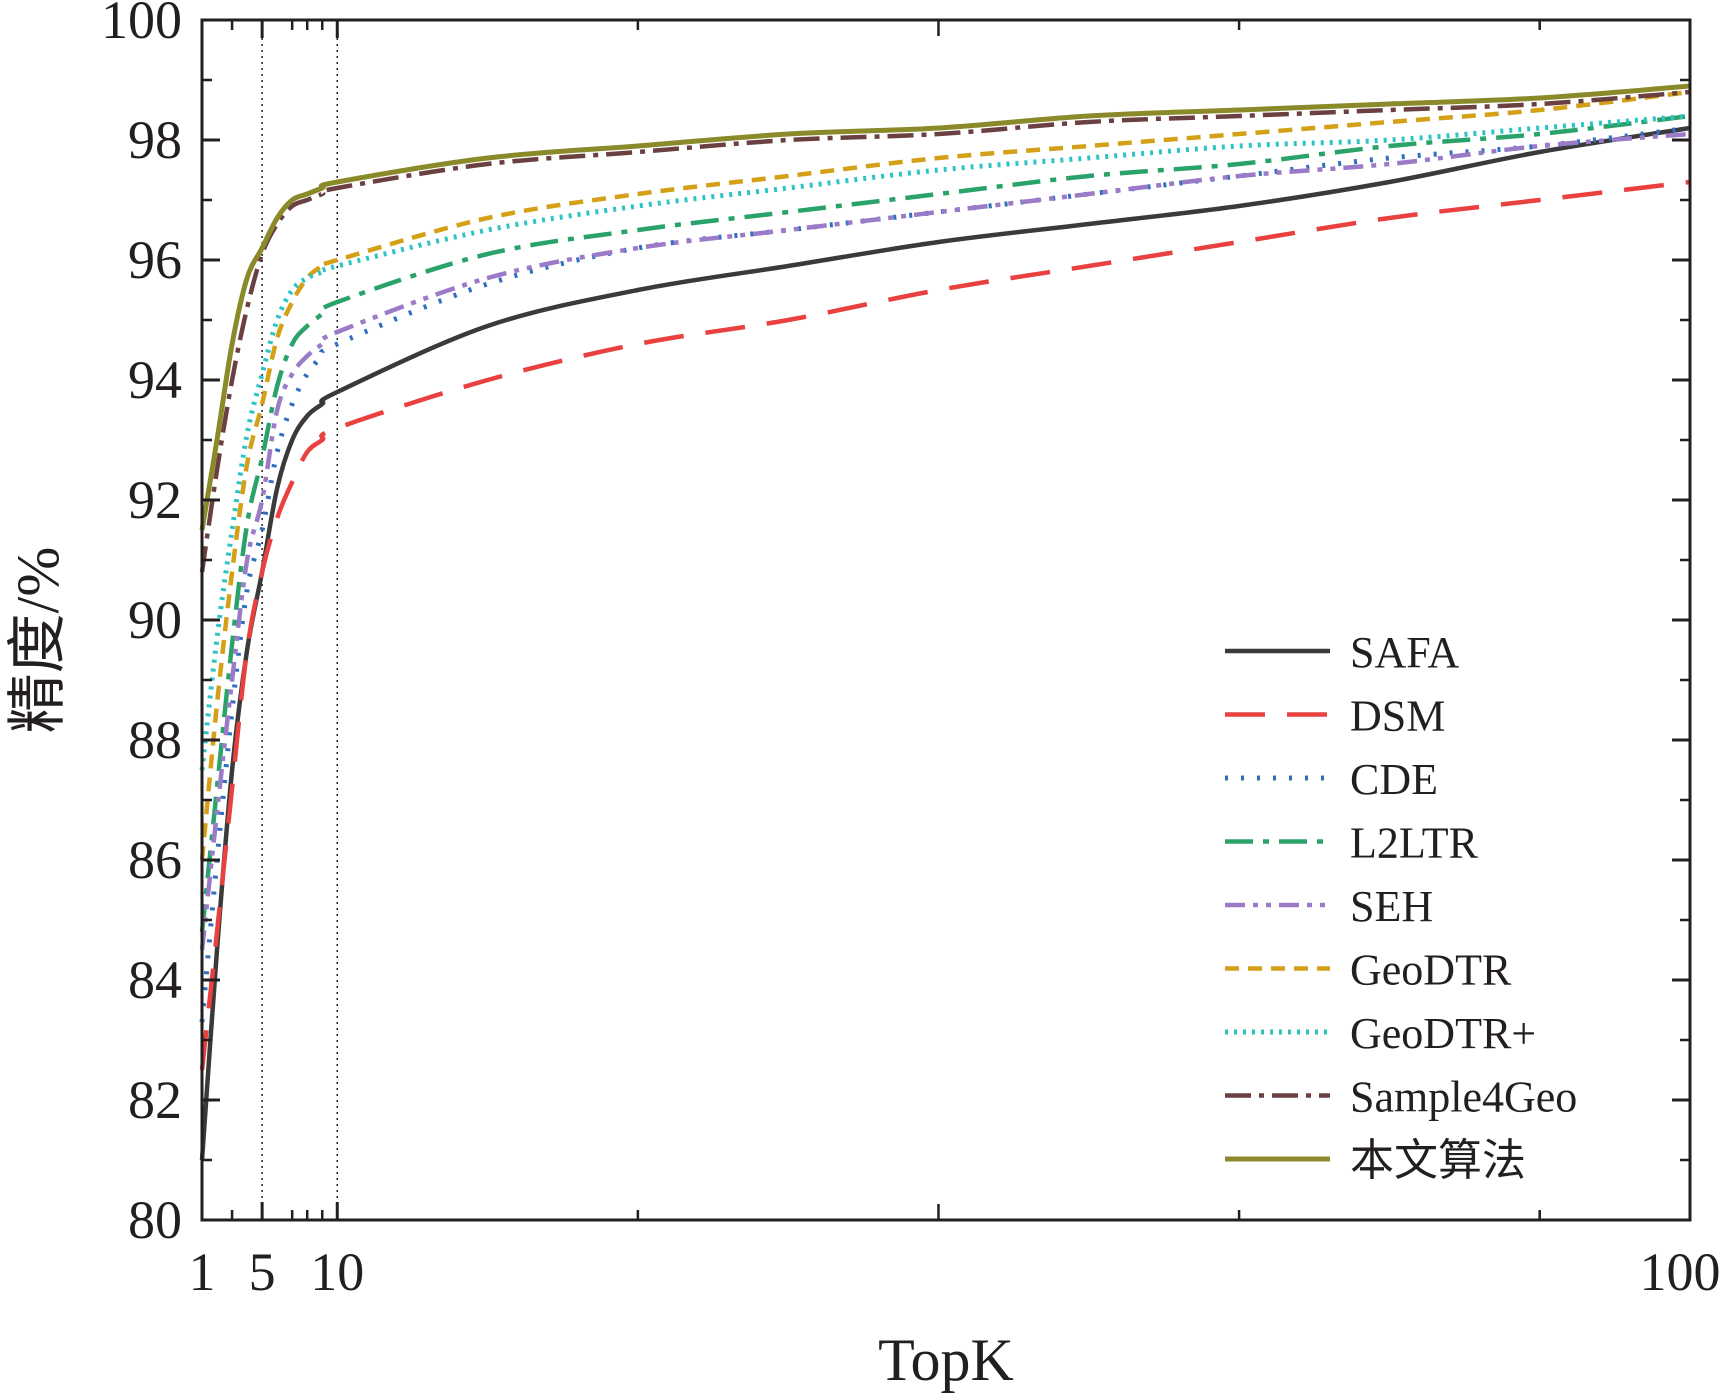  What do you see at coordinates (1404, 652) in the screenshot?
I see `legend-label: SAFA` at bounding box center [1404, 652].